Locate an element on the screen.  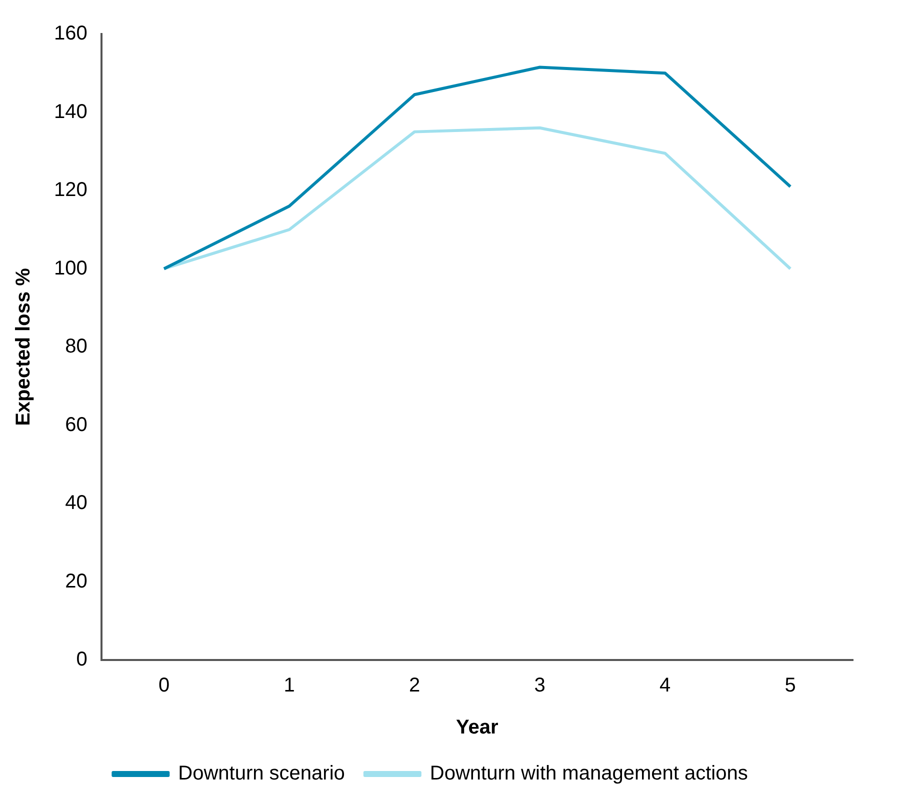
x-tick-label: 0 is located at coordinates (164, 685).